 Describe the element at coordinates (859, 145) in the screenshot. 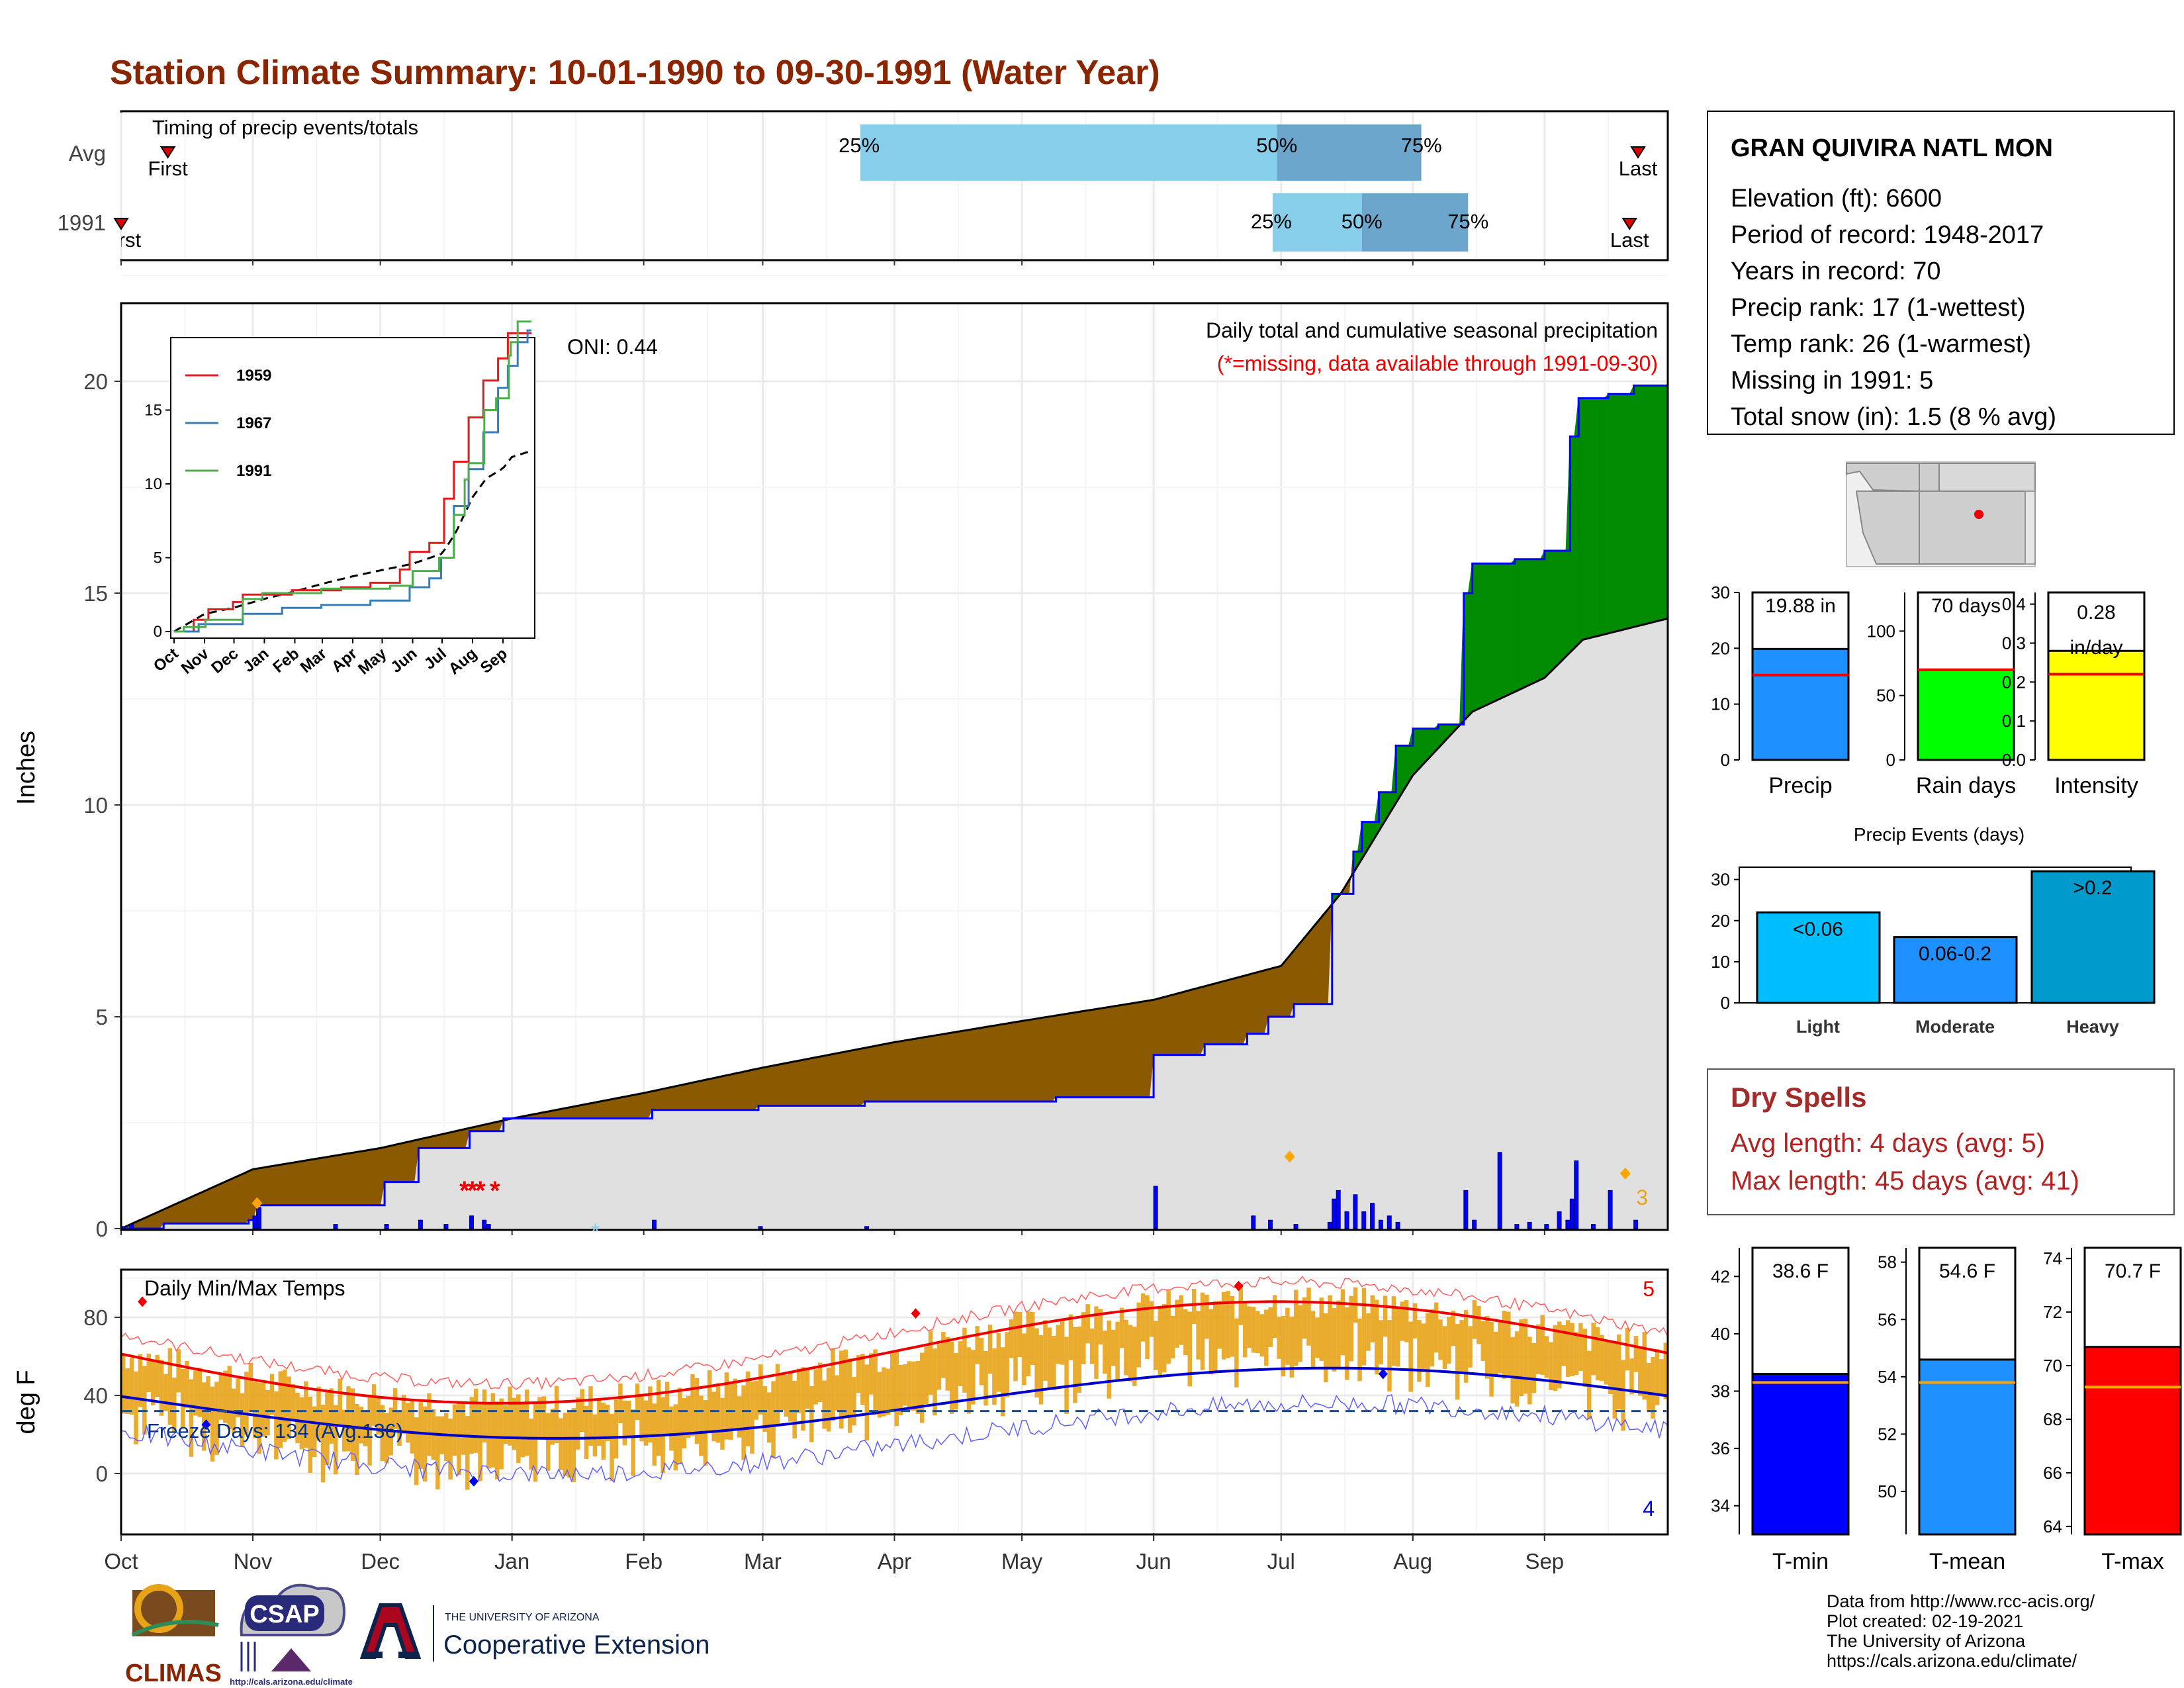

I see `timing-p25-label: 25%` at that location.